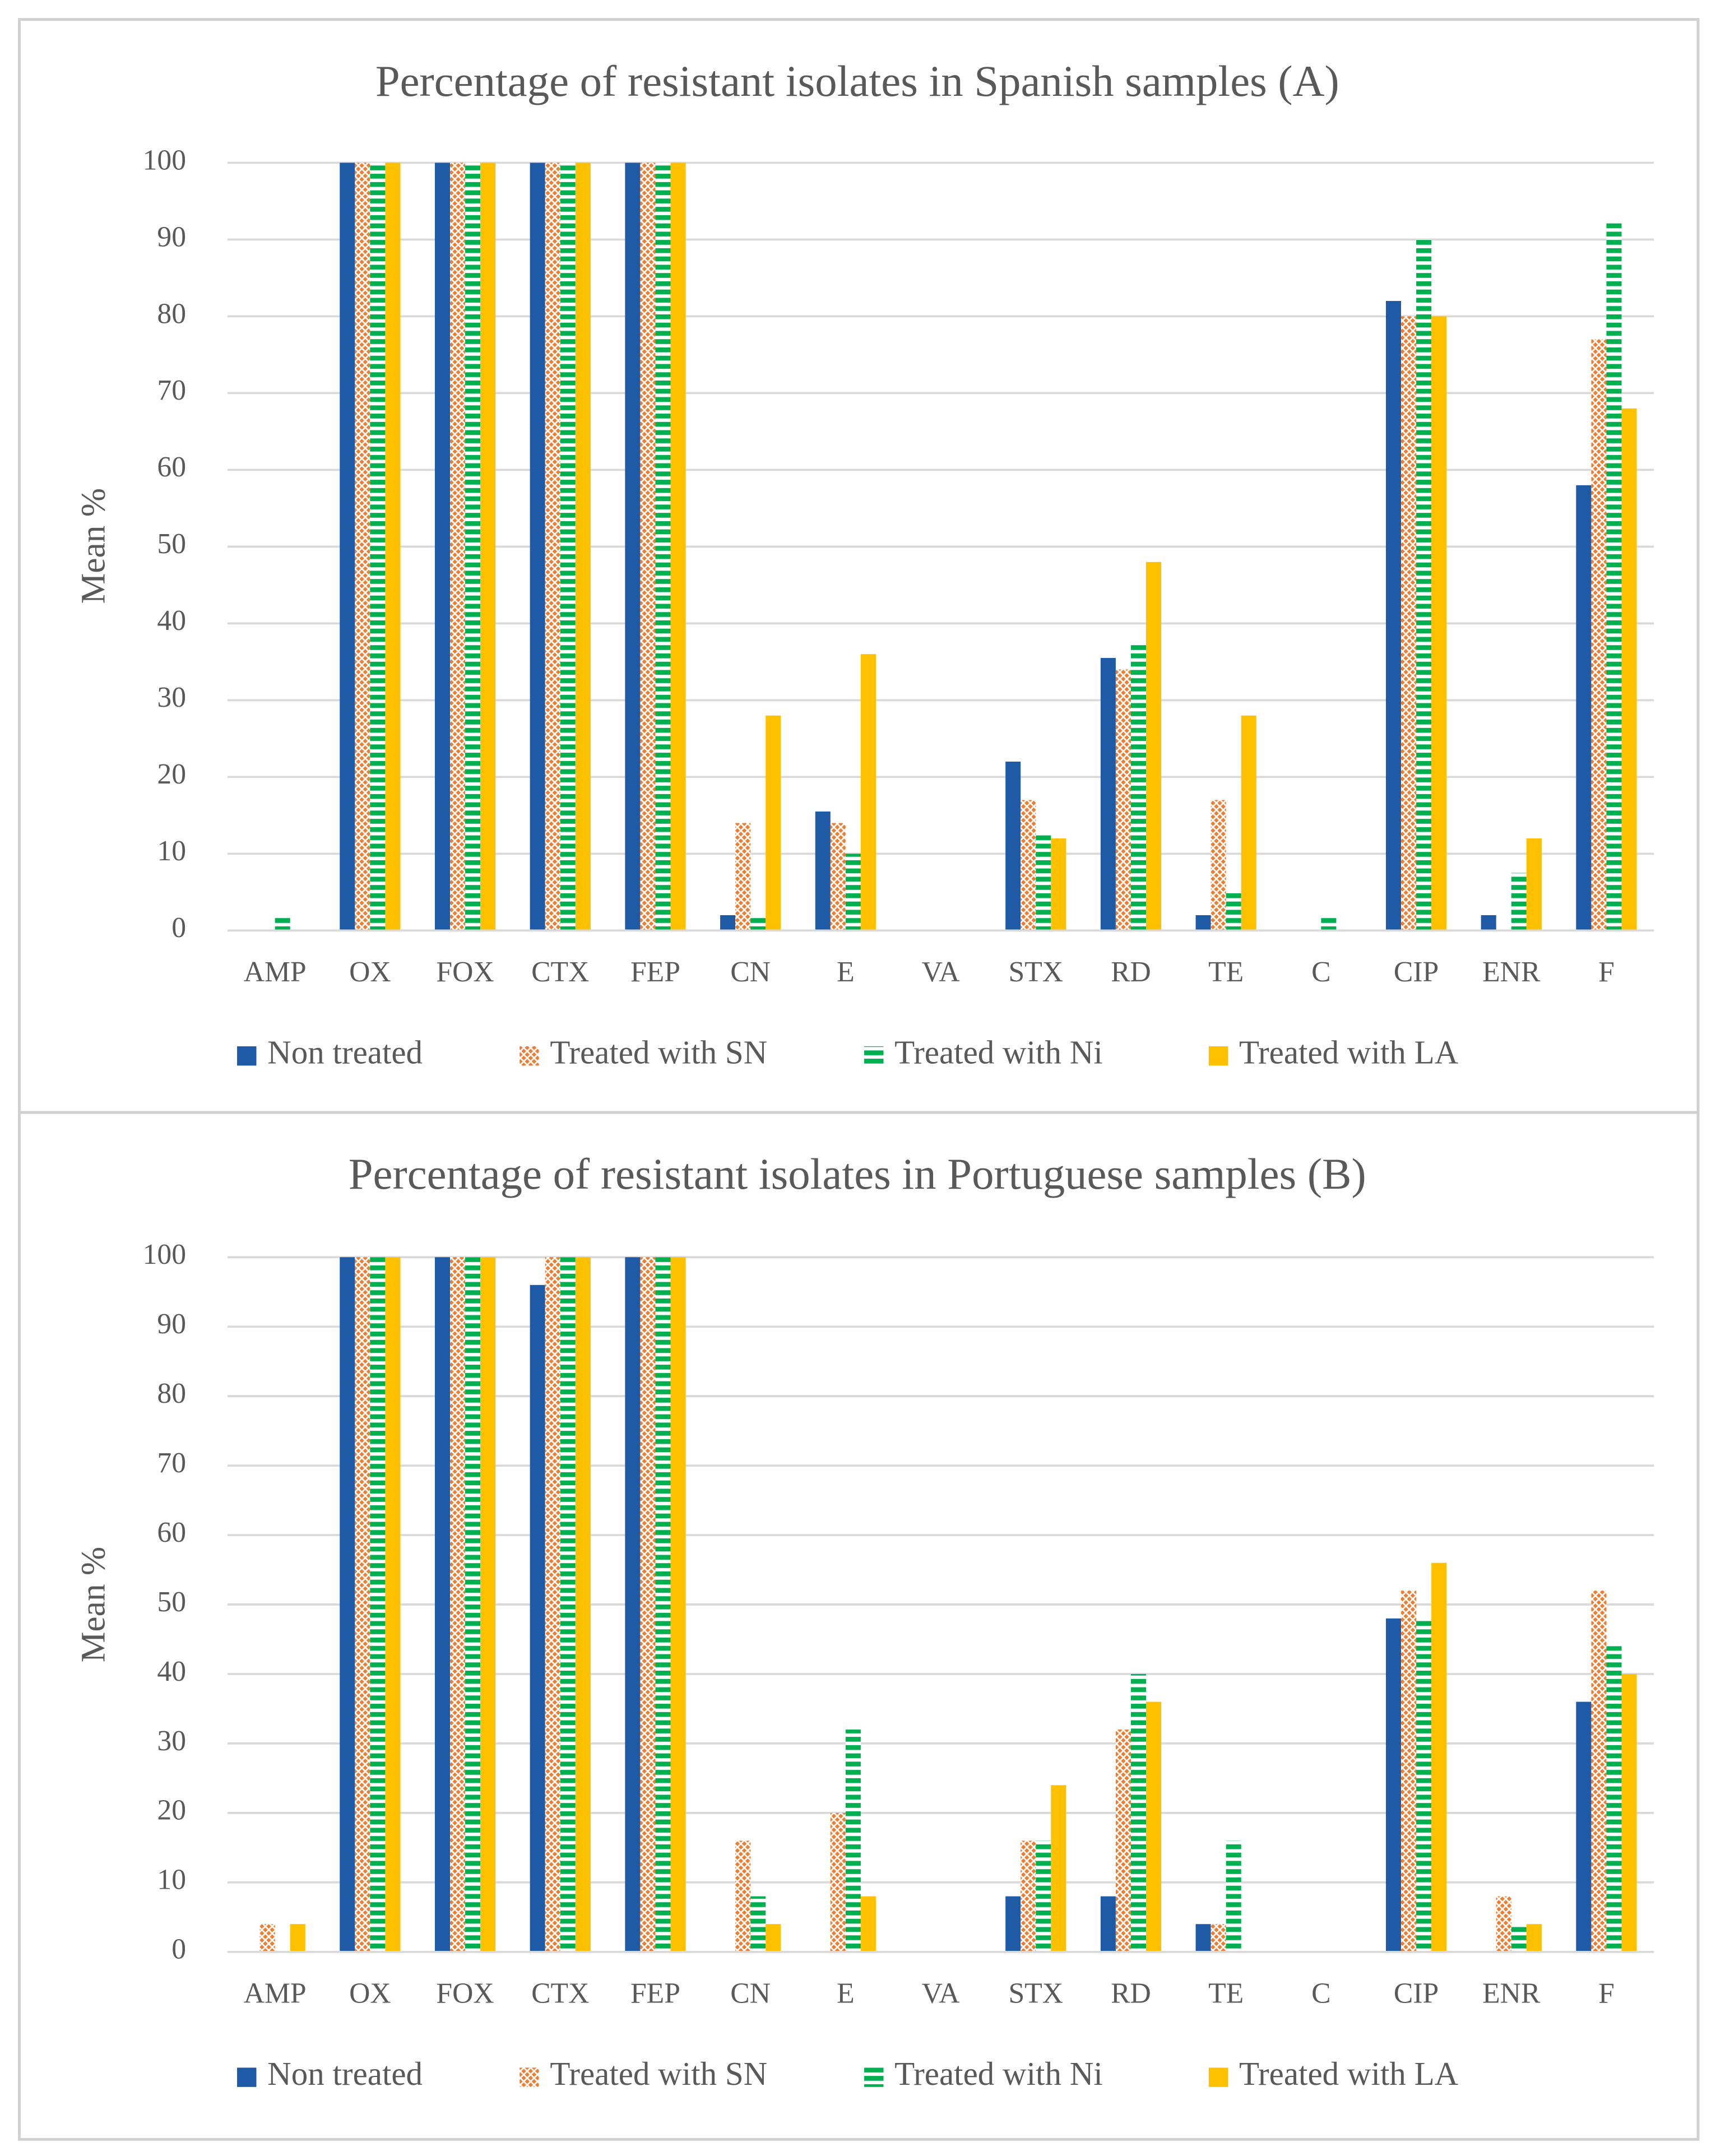 This screenshot has height=2156, width=1716. What do you see at coordinates (1606, 972) in the screenshot?
I see `x-tick-label: F` at bounding box center [1606, 972].